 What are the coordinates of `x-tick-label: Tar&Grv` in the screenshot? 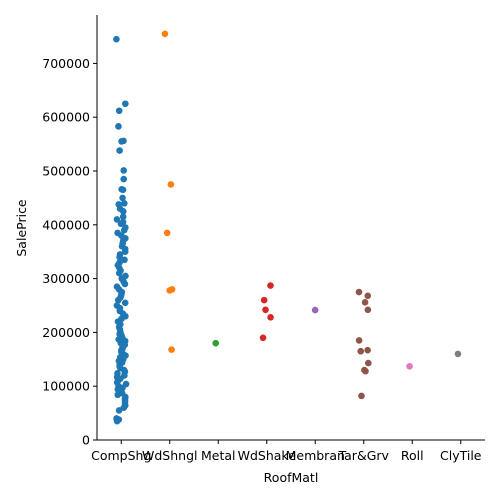 It's located at (364, 455).